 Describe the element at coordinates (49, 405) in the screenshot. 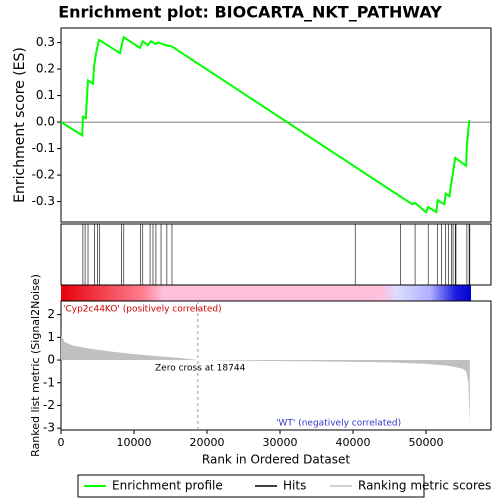

I see `y-tick-label: -2` at that location.